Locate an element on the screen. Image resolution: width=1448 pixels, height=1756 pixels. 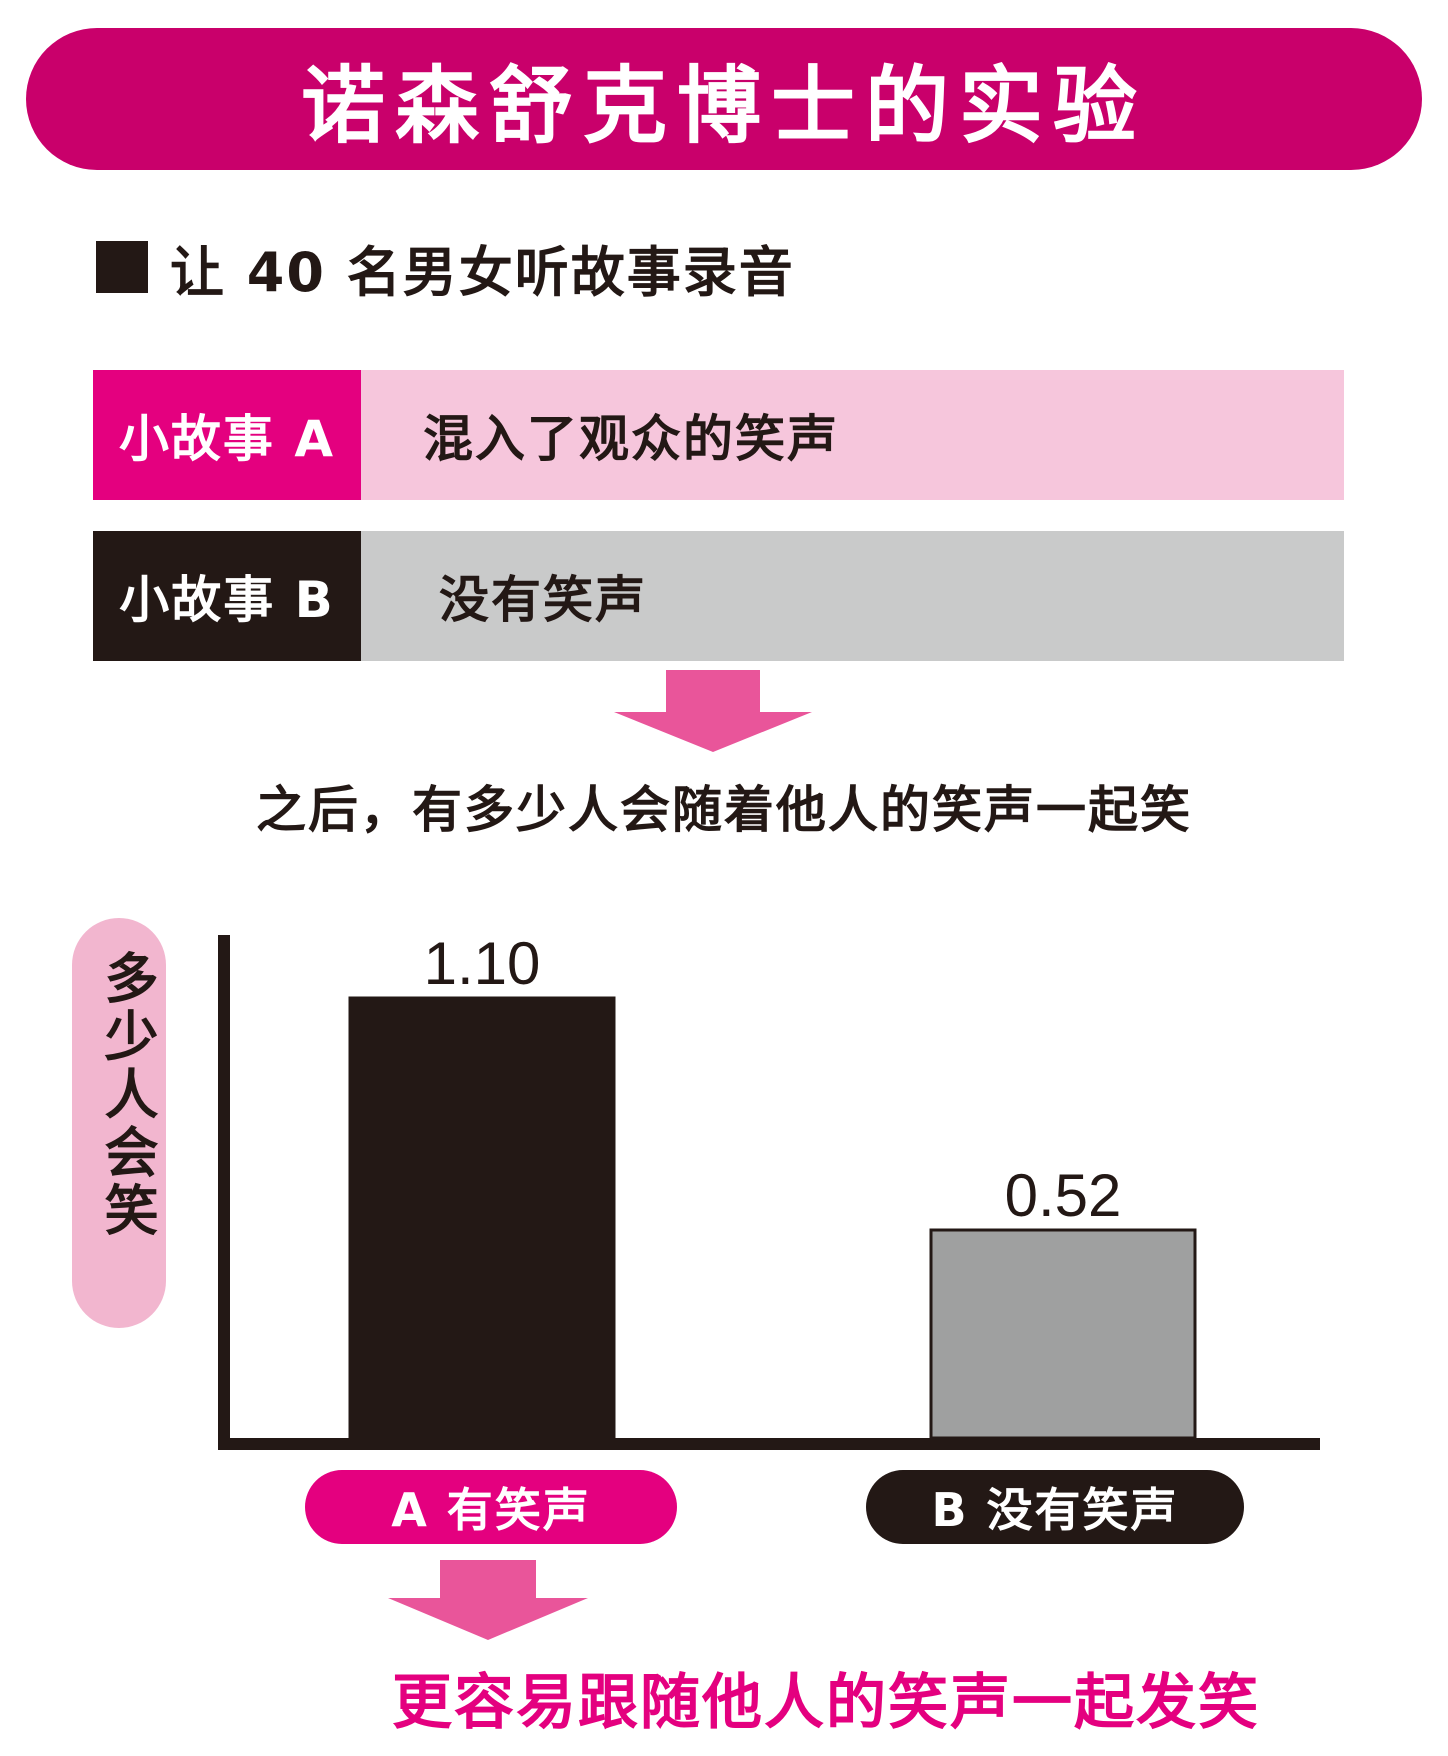
y-axis-label-pill: 多少人会笑 is located at coordinates (119, 1123).